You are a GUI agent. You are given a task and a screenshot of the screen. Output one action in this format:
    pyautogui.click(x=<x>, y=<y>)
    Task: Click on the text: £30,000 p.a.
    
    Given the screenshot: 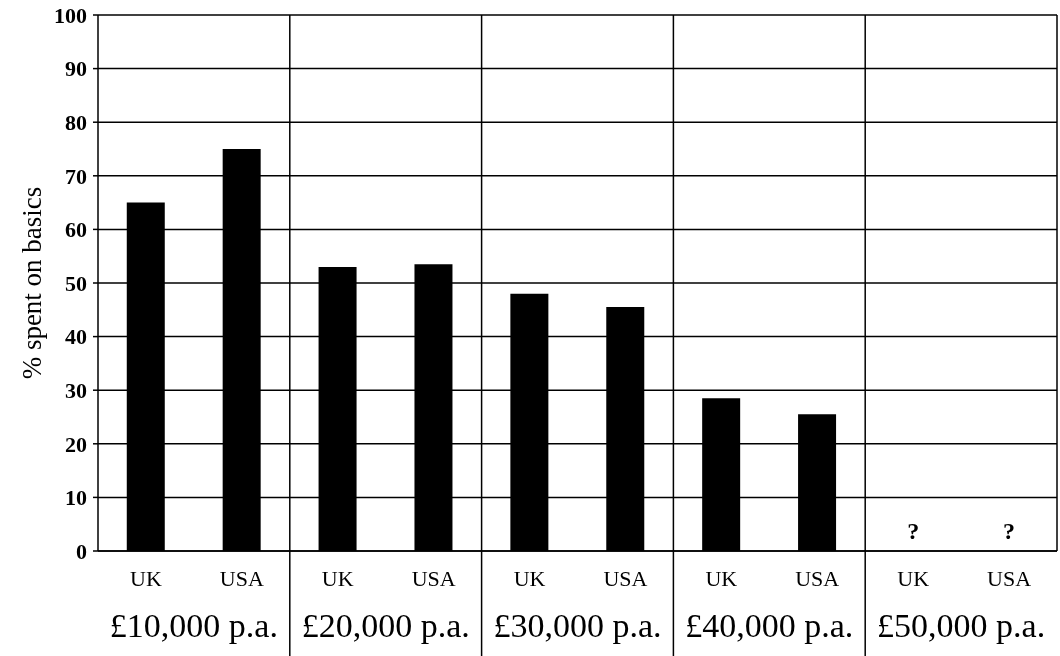 What is the action you would take?
    pyautogui.click(x=577, y=625)
    